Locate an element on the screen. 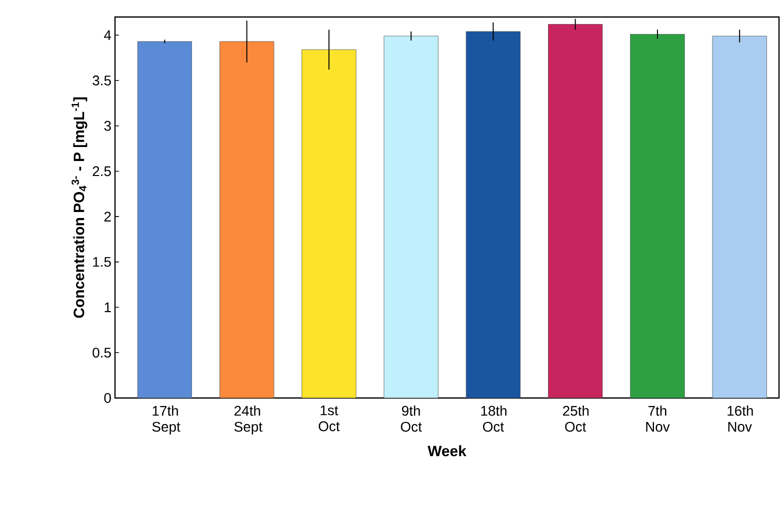 This screenshot has width=783, height=517. y-tick-label: 1 is located at coordinates (107, 307).